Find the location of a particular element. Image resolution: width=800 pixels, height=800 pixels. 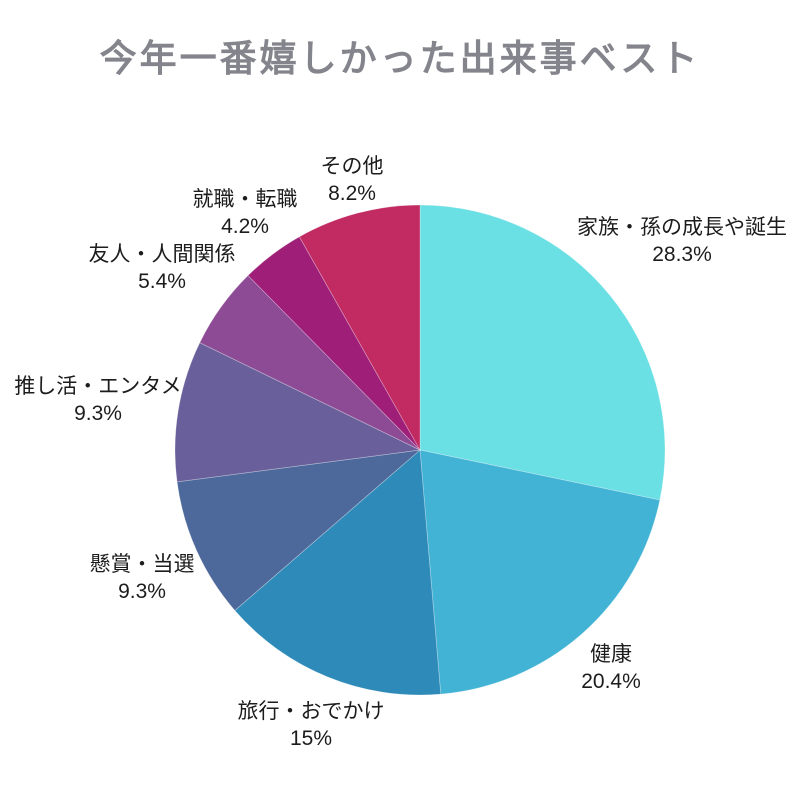

slice-name: 懸賞・当選 is located at coordinates (142, 564).